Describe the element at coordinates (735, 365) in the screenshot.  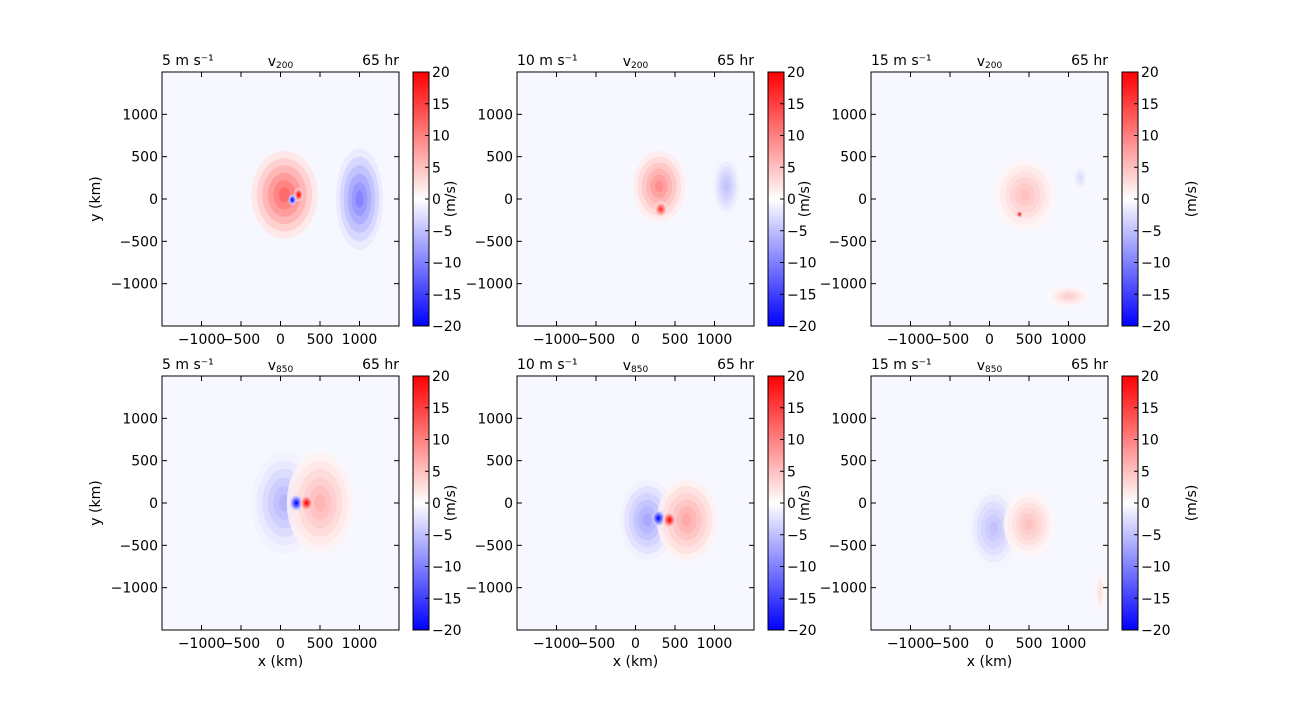
I see `title-right: 65 hr` at that location.